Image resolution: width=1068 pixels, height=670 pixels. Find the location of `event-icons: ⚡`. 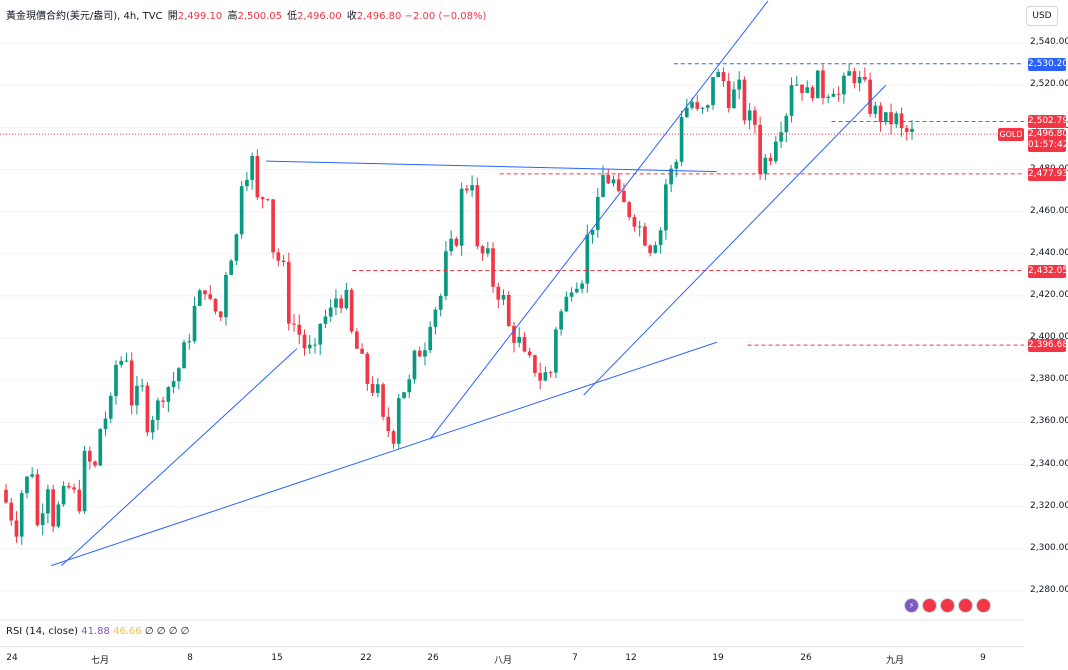

event-icons: ⚡ is located at coordinates (947, 605).